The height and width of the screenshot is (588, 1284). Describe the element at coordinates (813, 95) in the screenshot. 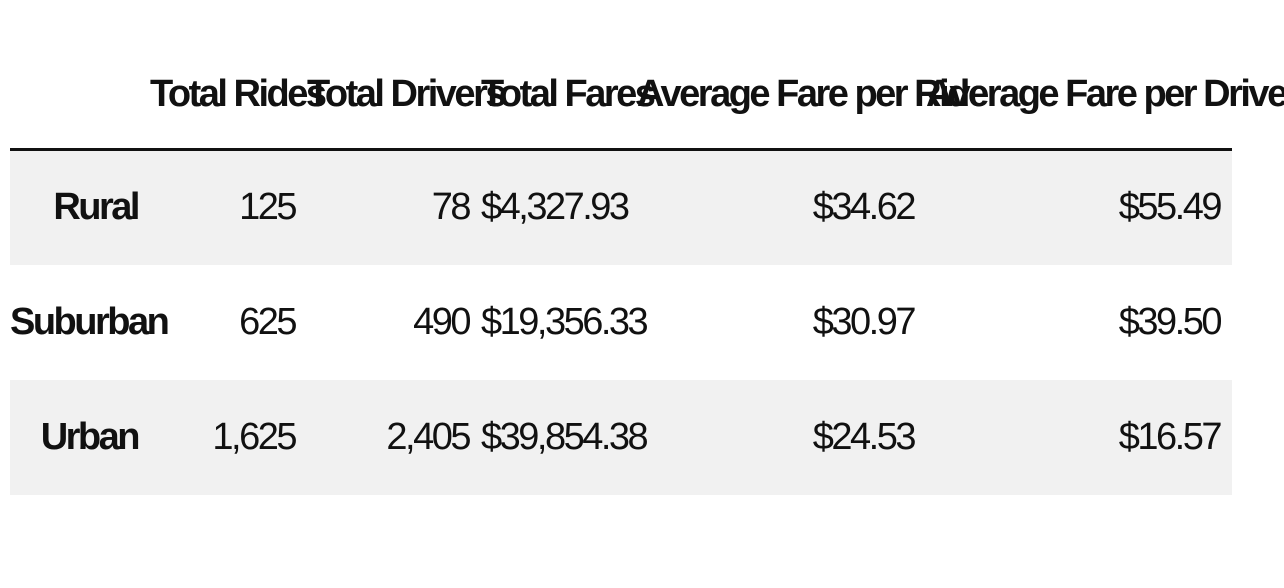

I see `header-average-fare-per-ride: Average Fare per Ride` at that location.